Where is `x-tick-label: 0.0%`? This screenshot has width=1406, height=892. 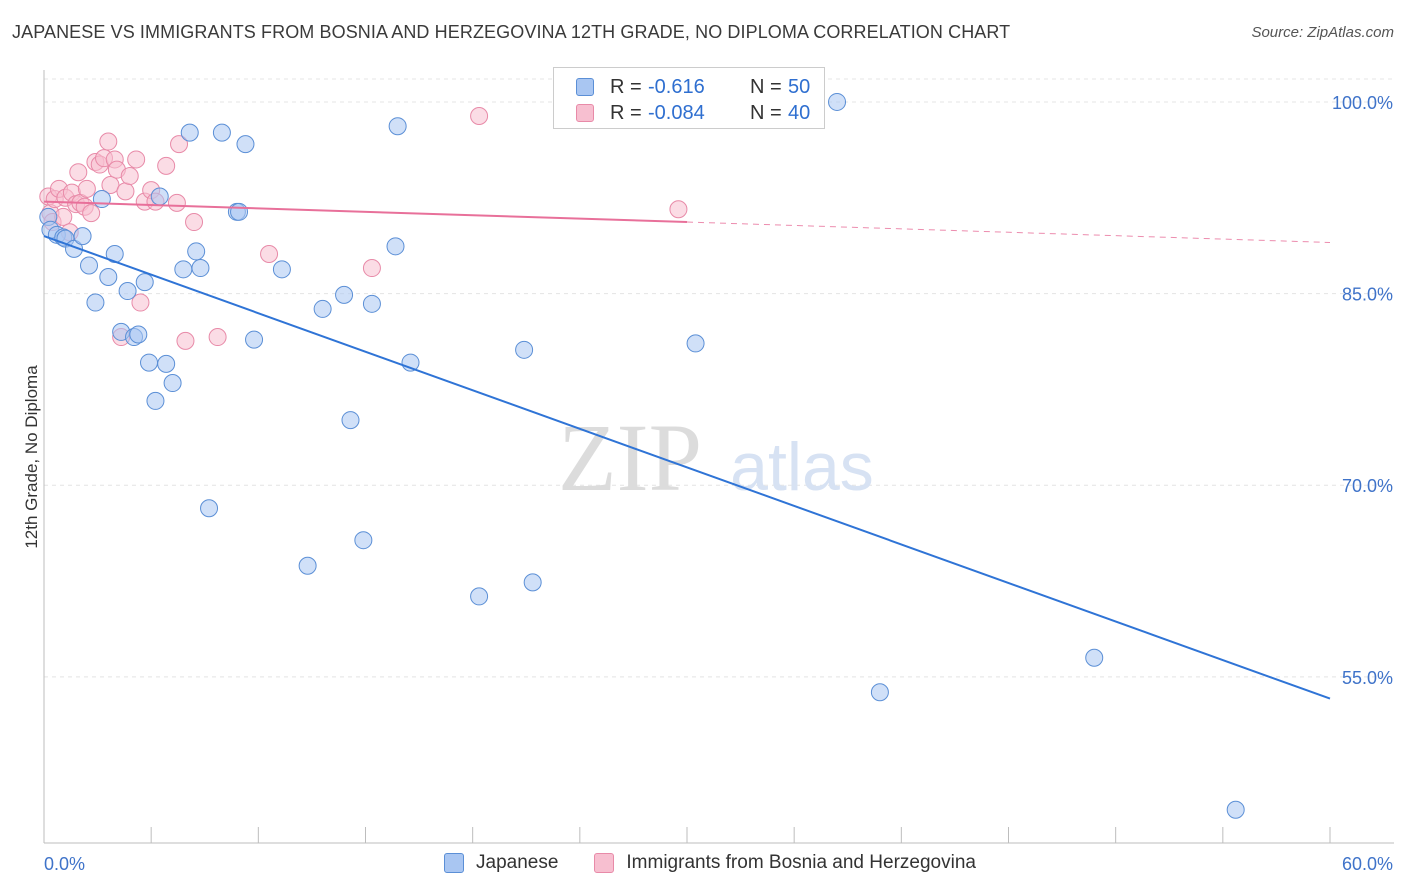 x-tick-label: 0.0% is located at coordinates (64, 864).